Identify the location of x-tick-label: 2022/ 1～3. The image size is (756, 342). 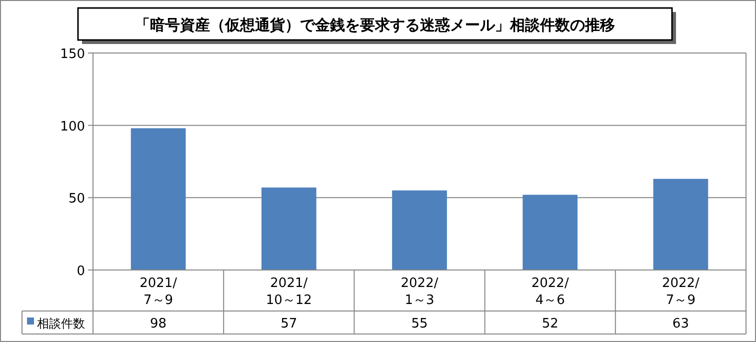
(419, 292).